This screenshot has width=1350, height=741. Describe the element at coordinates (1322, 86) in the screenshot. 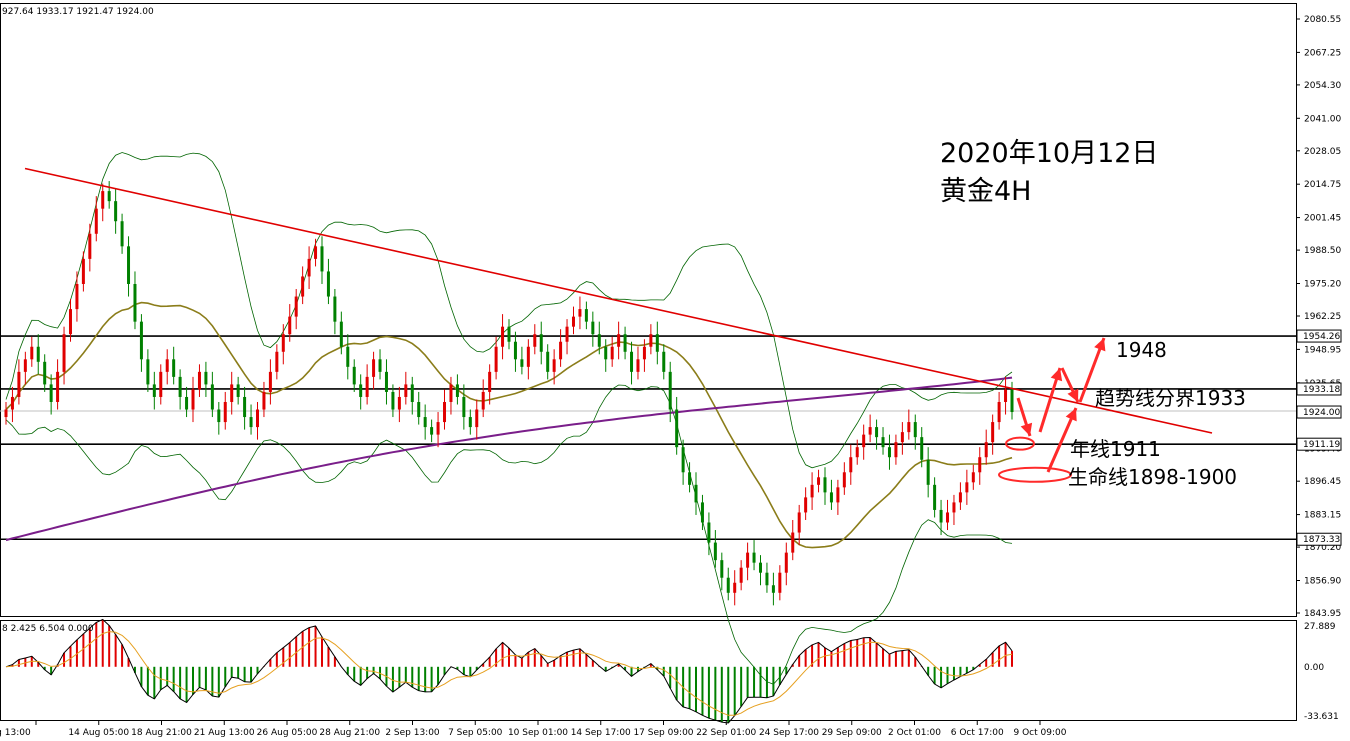

I see `price-tick-label: 2054.30` at that location.